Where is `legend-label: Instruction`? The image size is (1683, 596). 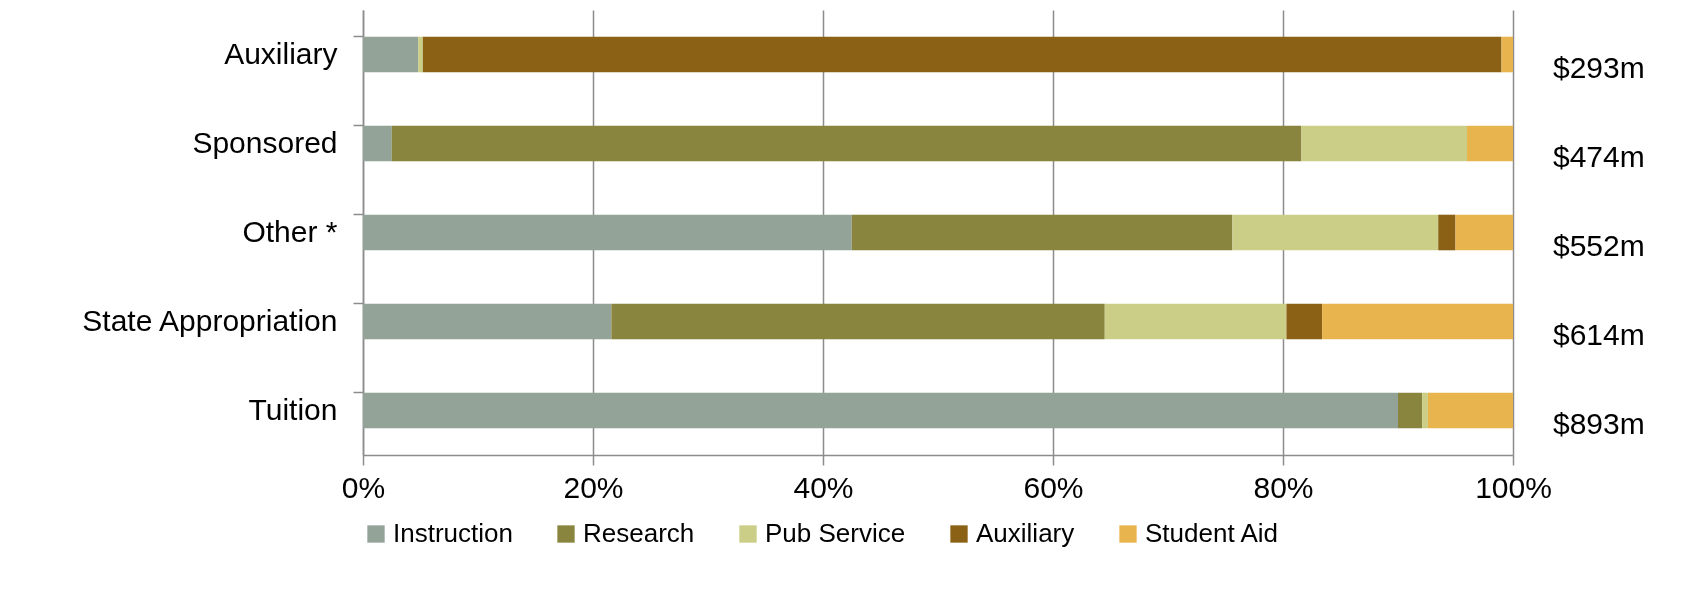
legend-label: Instruction is located at coordinates (453, 533).